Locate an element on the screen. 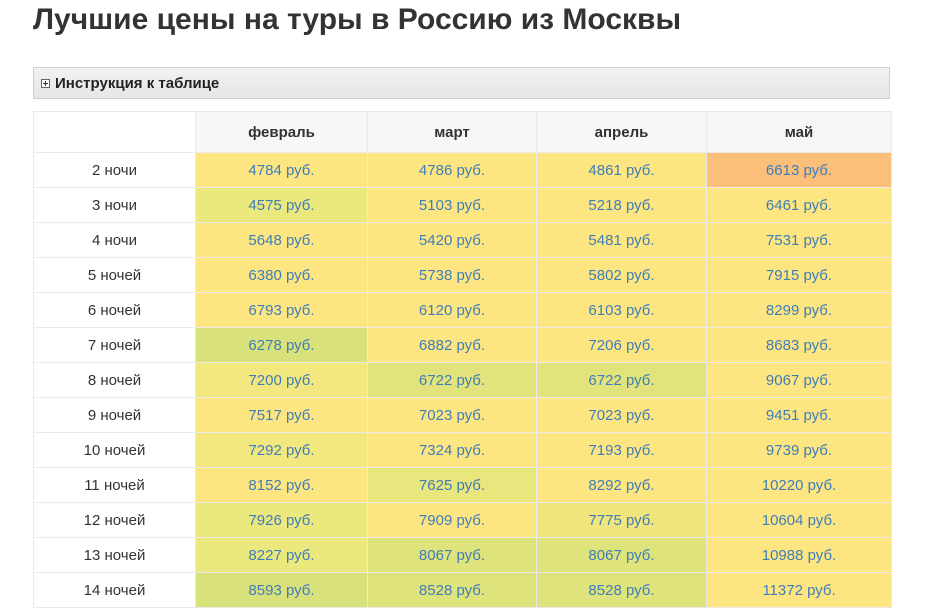 This screenshot has height=608, width=930. row-label-nights: 4 ночи is located at coordinates (114, 240).